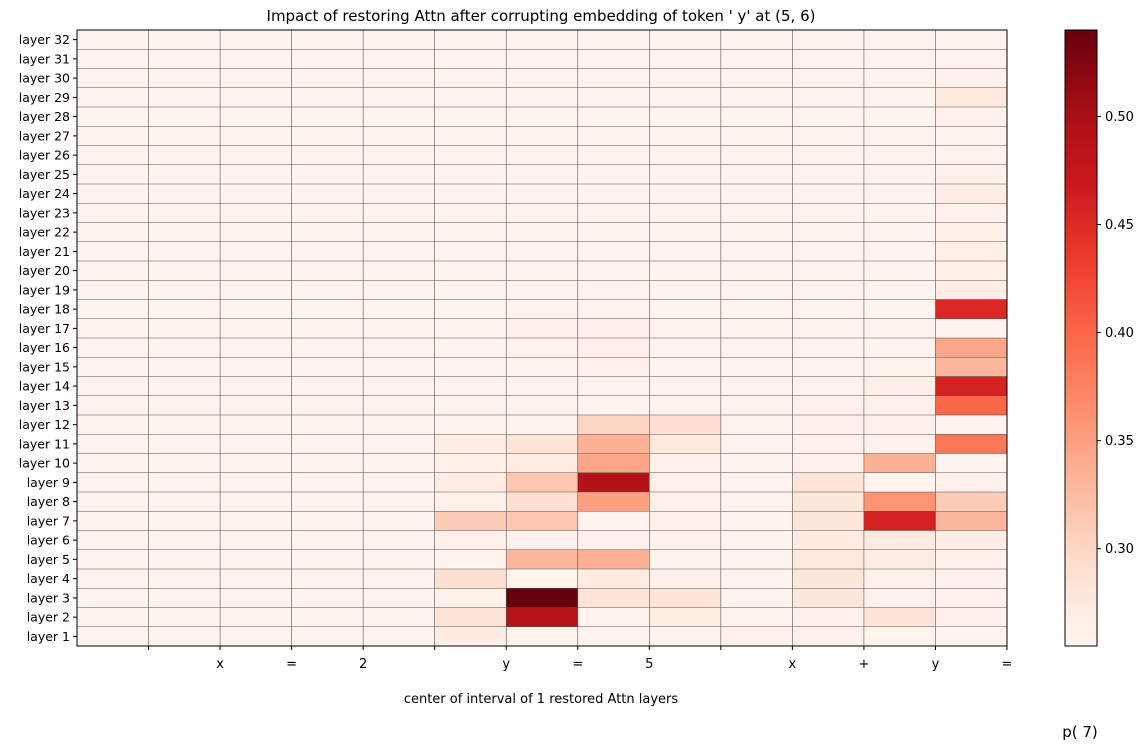  I want to click on colorbar-tick-label: 0.50, so click(1119, 117).